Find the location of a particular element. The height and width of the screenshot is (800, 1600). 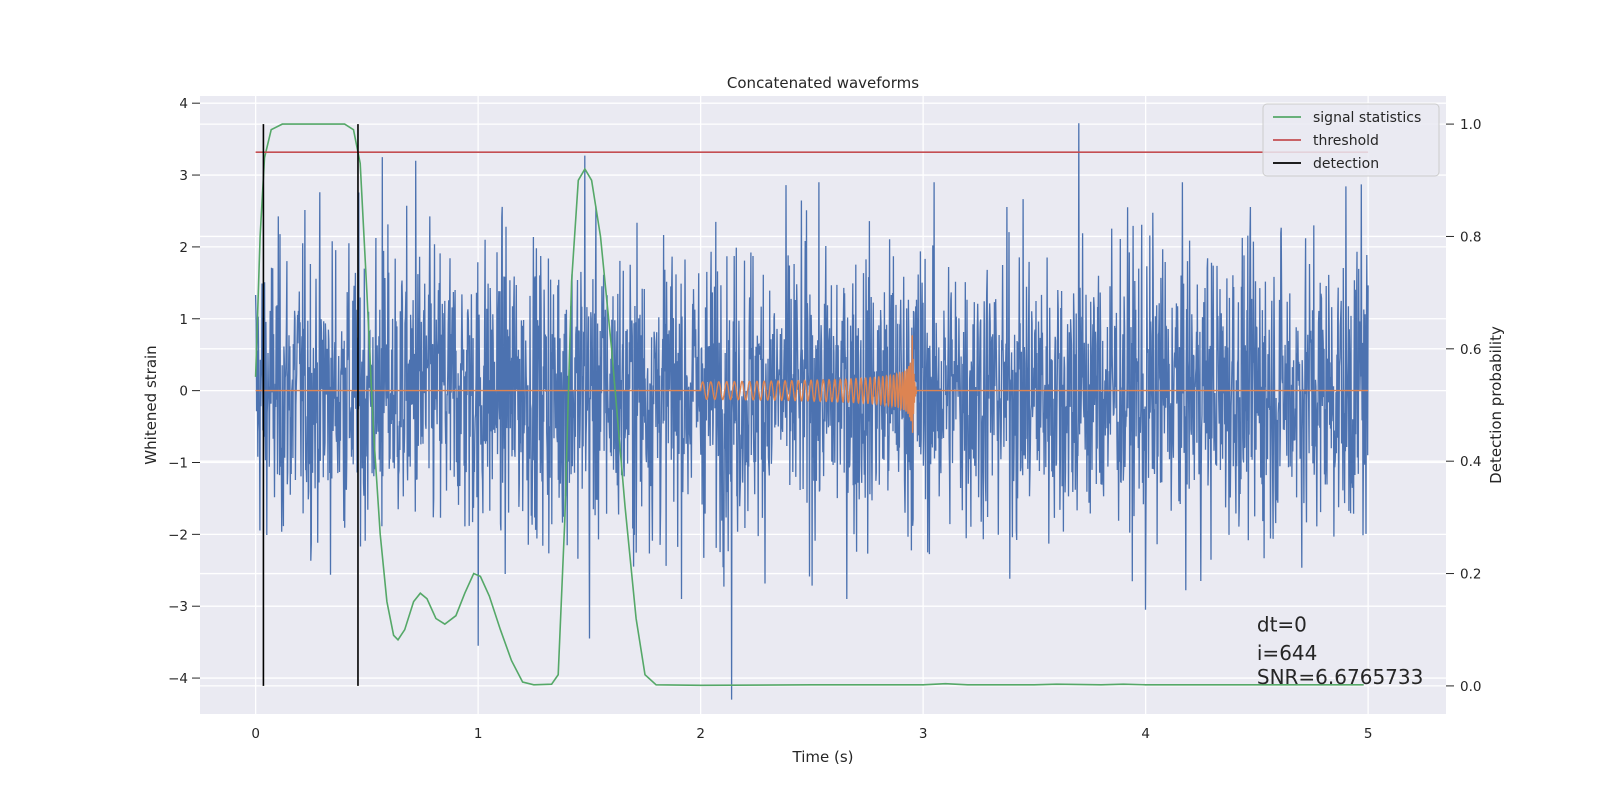

y-tick-label: 4 is located at coordinates (183, 104).